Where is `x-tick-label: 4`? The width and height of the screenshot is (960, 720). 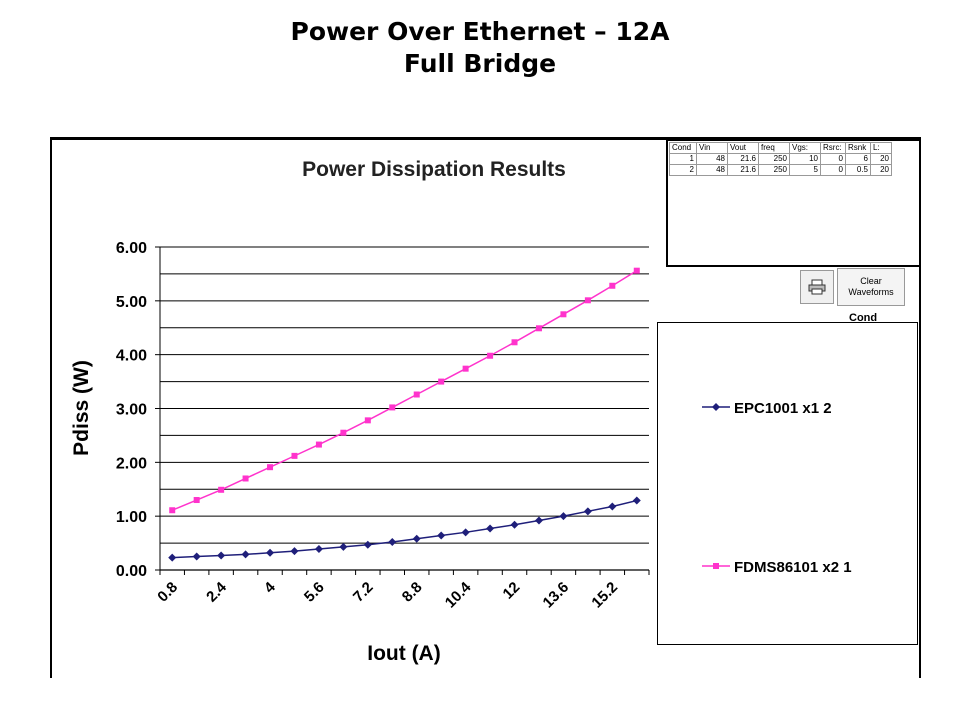
x-tick-label: 4 is located at coordinates (270, 587).